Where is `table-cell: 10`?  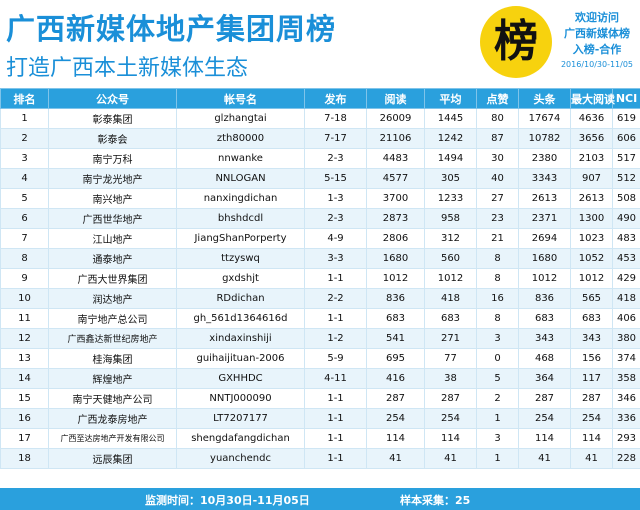
table-cell: 10 is located at coordinates (24, 298).